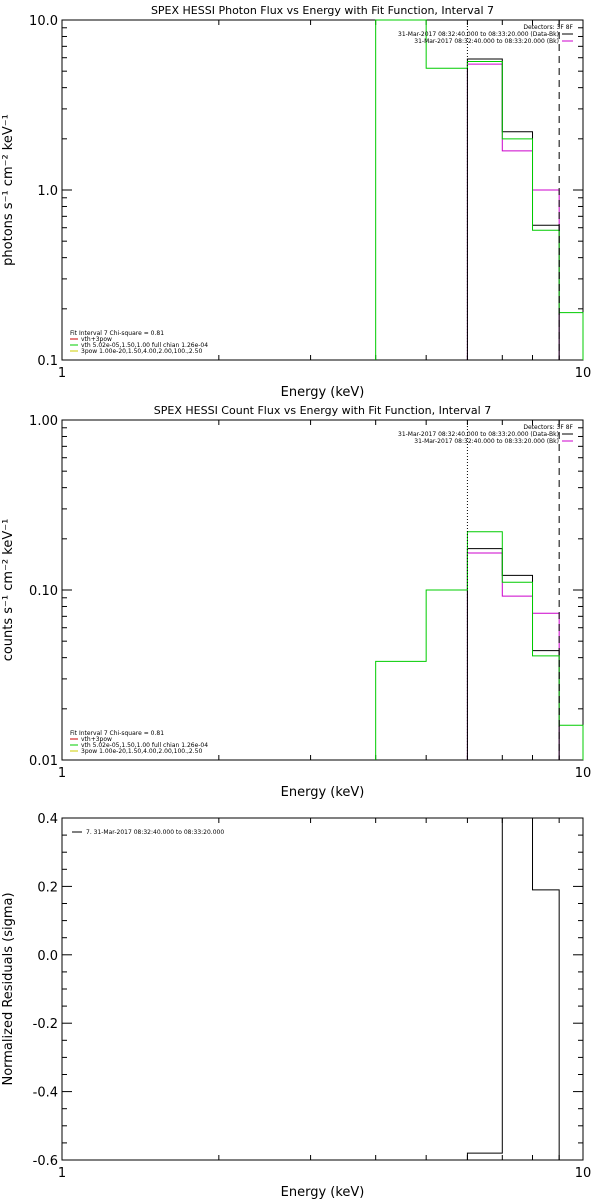 This screenshot has height=1204, width=600. What do you see at coordinates (45, 1093) in the screenshot?
I see `y-tick-label: -0.4` at bounding box center [45, 1093].